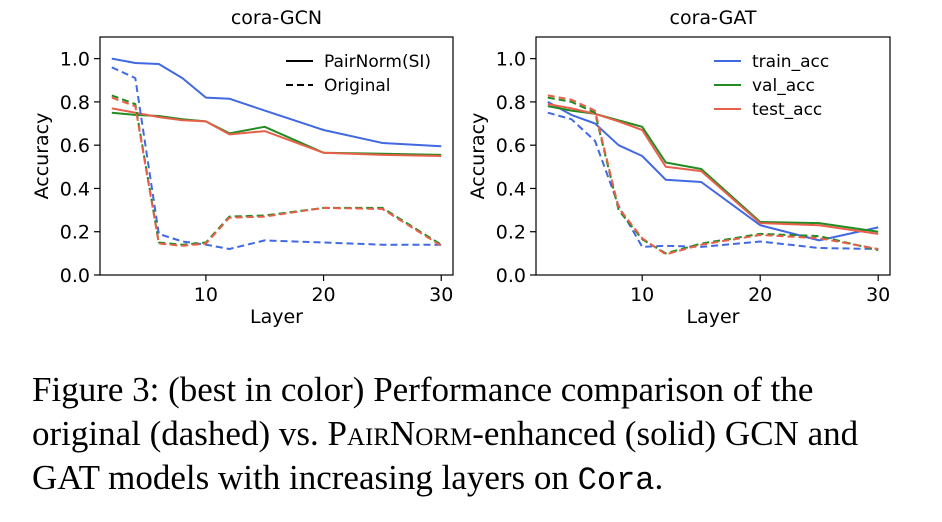 The width and height of the screenshot is (942, 522). I want to click on gcn-series-train_acc-dashed, so click(276, 158).